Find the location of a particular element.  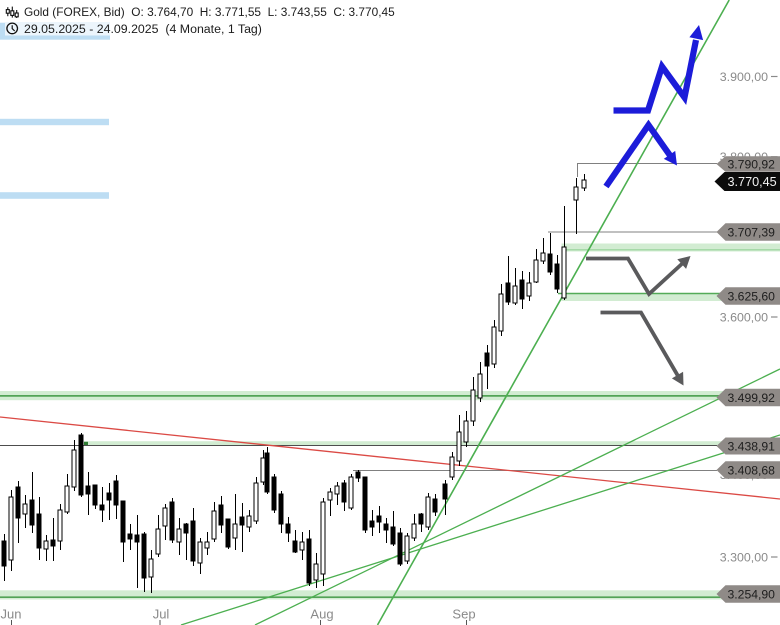

svg-text: Jun is located at coordinates (11, 614).